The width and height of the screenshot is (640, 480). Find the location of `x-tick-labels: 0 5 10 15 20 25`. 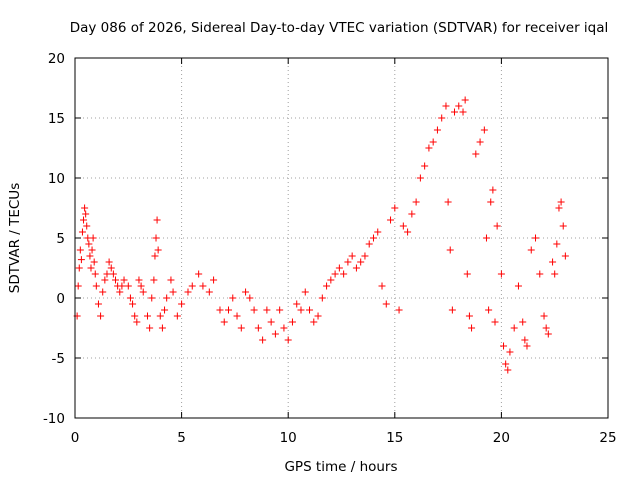

x-tick-labels: 0 5 10 15 20 25 is located at coordinates (344, 438).